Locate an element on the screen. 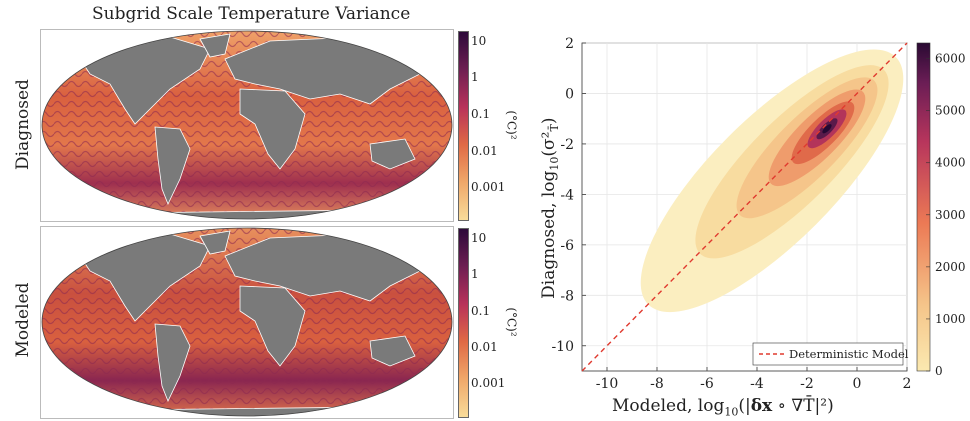  colorbar-modeled is located at coordinates (463, 323).